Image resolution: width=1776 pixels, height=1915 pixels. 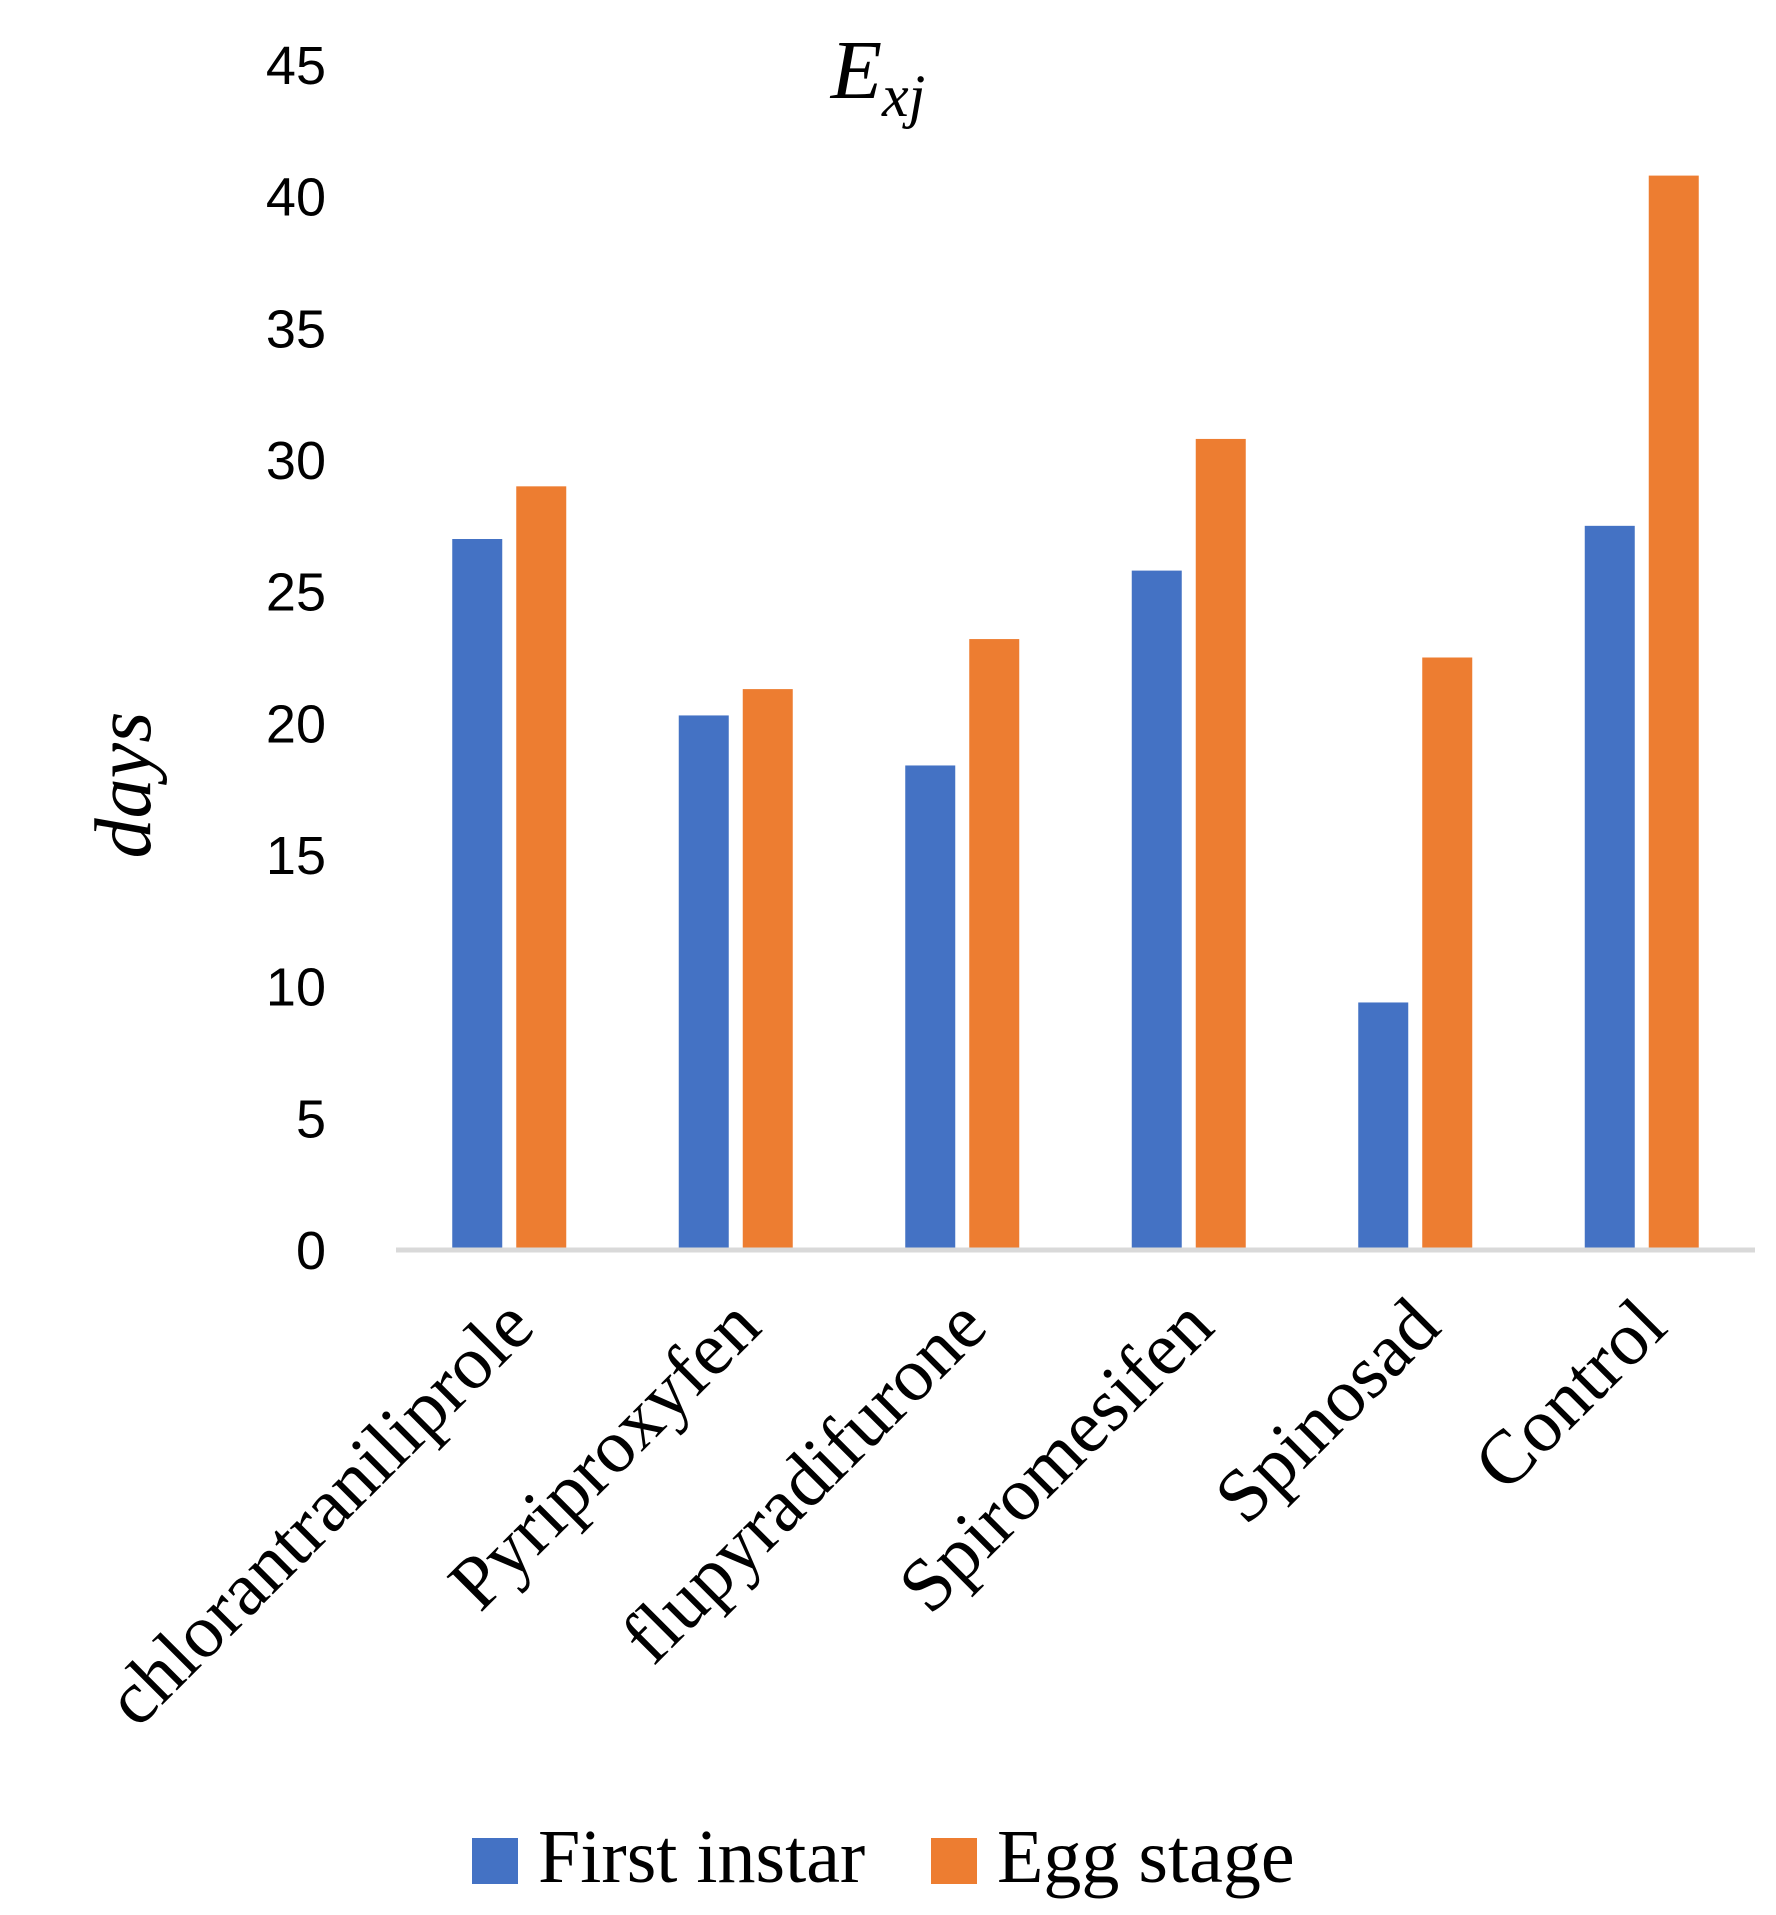 I want to click on chart-title-subscript: xj, so click(x=903, y=96).